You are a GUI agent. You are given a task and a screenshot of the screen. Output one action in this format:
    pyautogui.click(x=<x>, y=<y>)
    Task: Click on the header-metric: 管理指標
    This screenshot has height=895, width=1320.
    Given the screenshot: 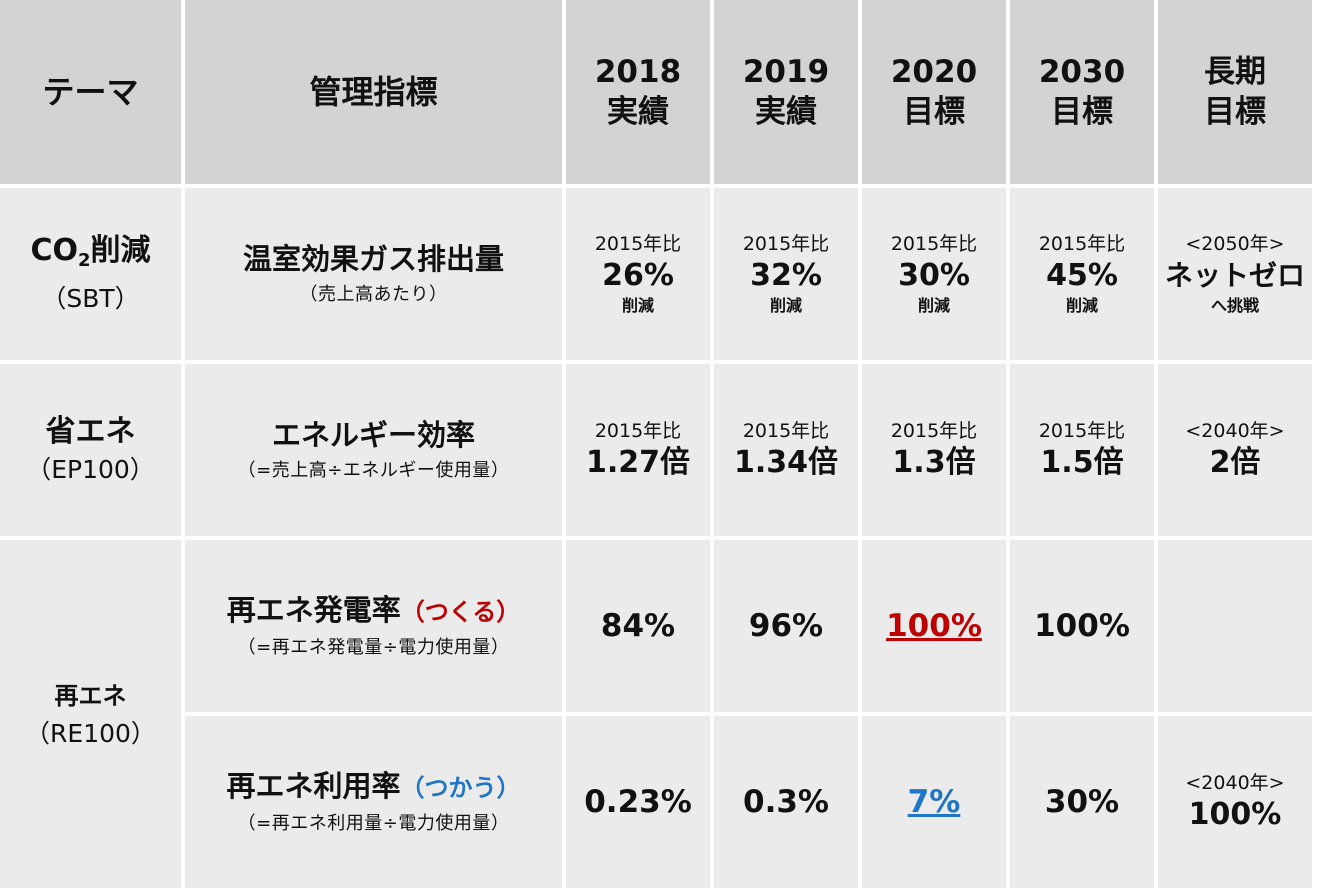 What is the action you would take?
    pyautogui.click(x=373, y=92)
    